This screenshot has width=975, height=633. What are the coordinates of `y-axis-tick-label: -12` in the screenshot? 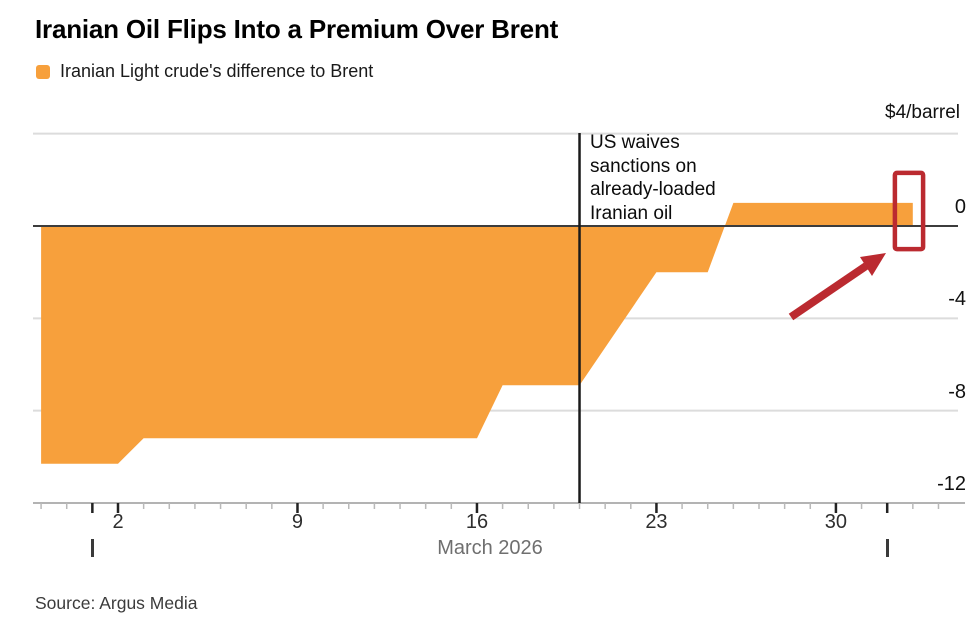 It's located at (951, 483).